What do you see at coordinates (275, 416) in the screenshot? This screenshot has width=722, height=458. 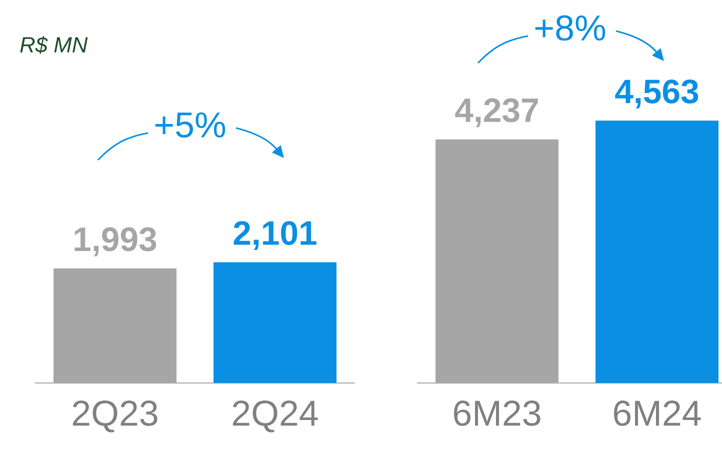 I see `x-tick-label: 2Q24` at bounding box center [275, 416].